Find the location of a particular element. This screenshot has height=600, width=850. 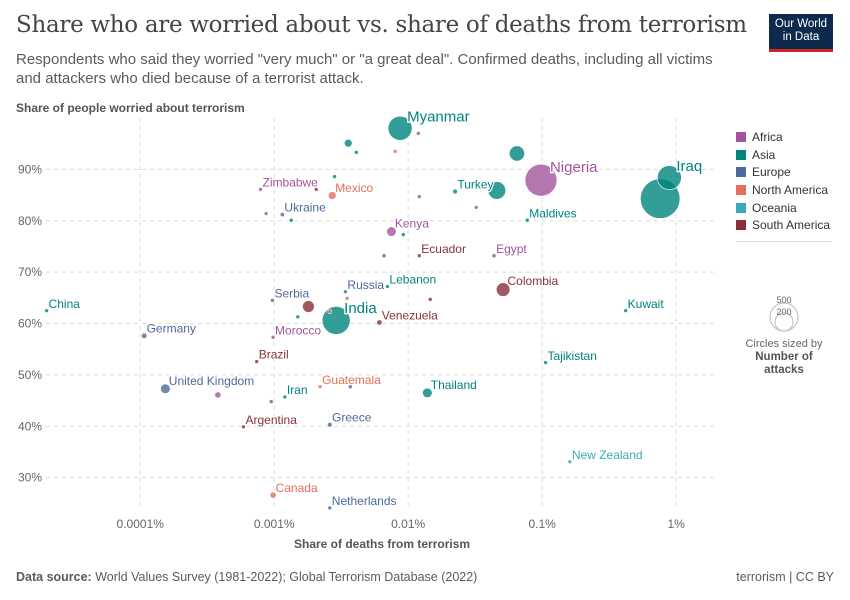

legend-item-asia: Asia is located at coordinates (784, 155).